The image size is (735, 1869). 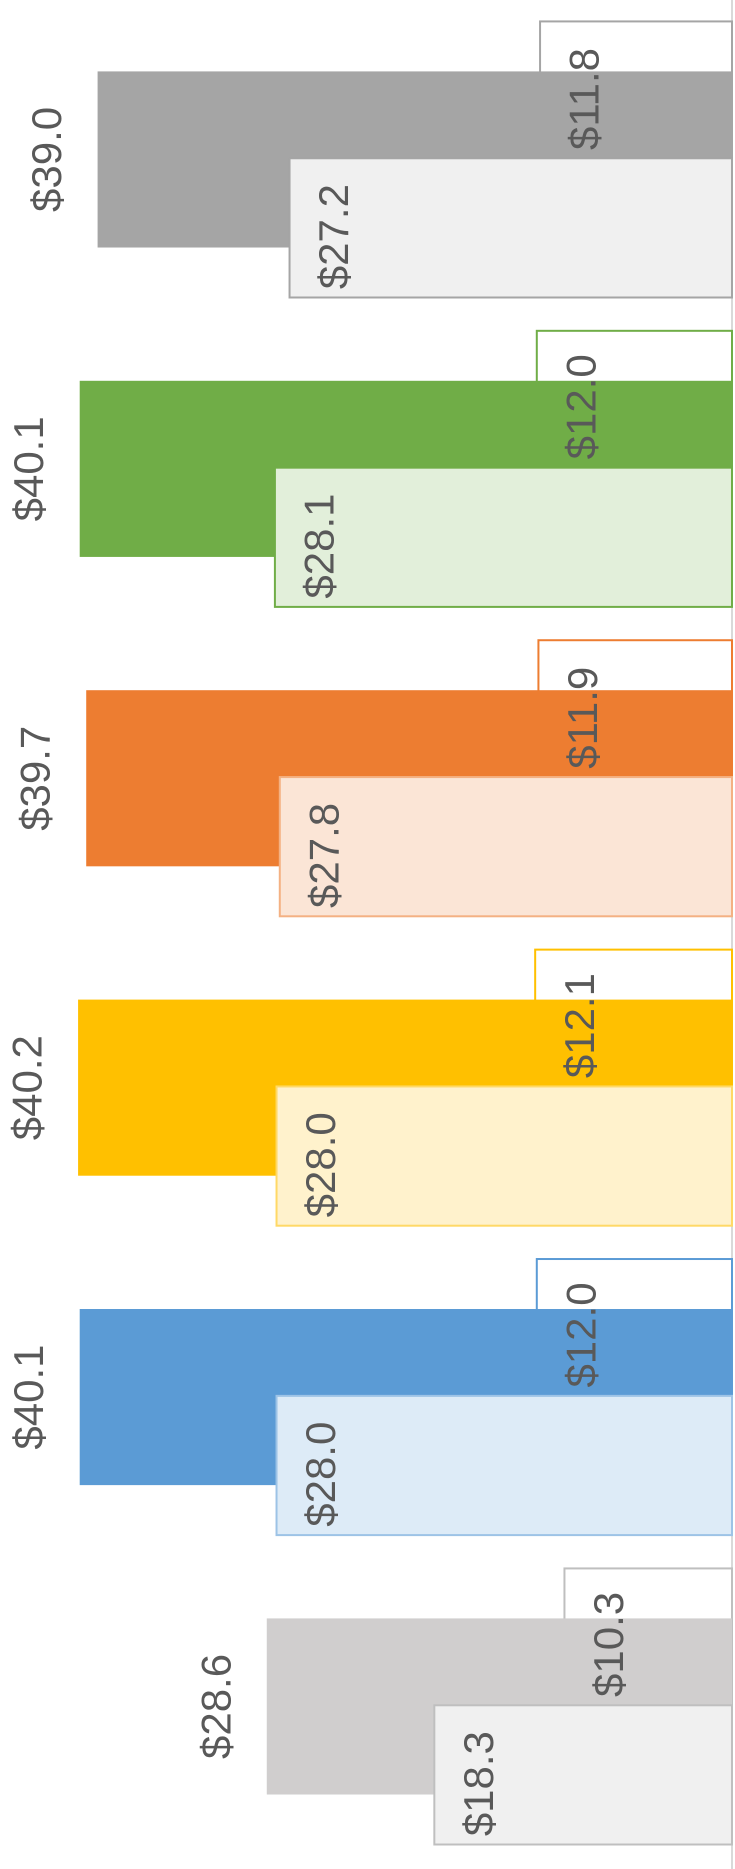 I want to click on data-label: $10.3, so click(x=608, y=1644).